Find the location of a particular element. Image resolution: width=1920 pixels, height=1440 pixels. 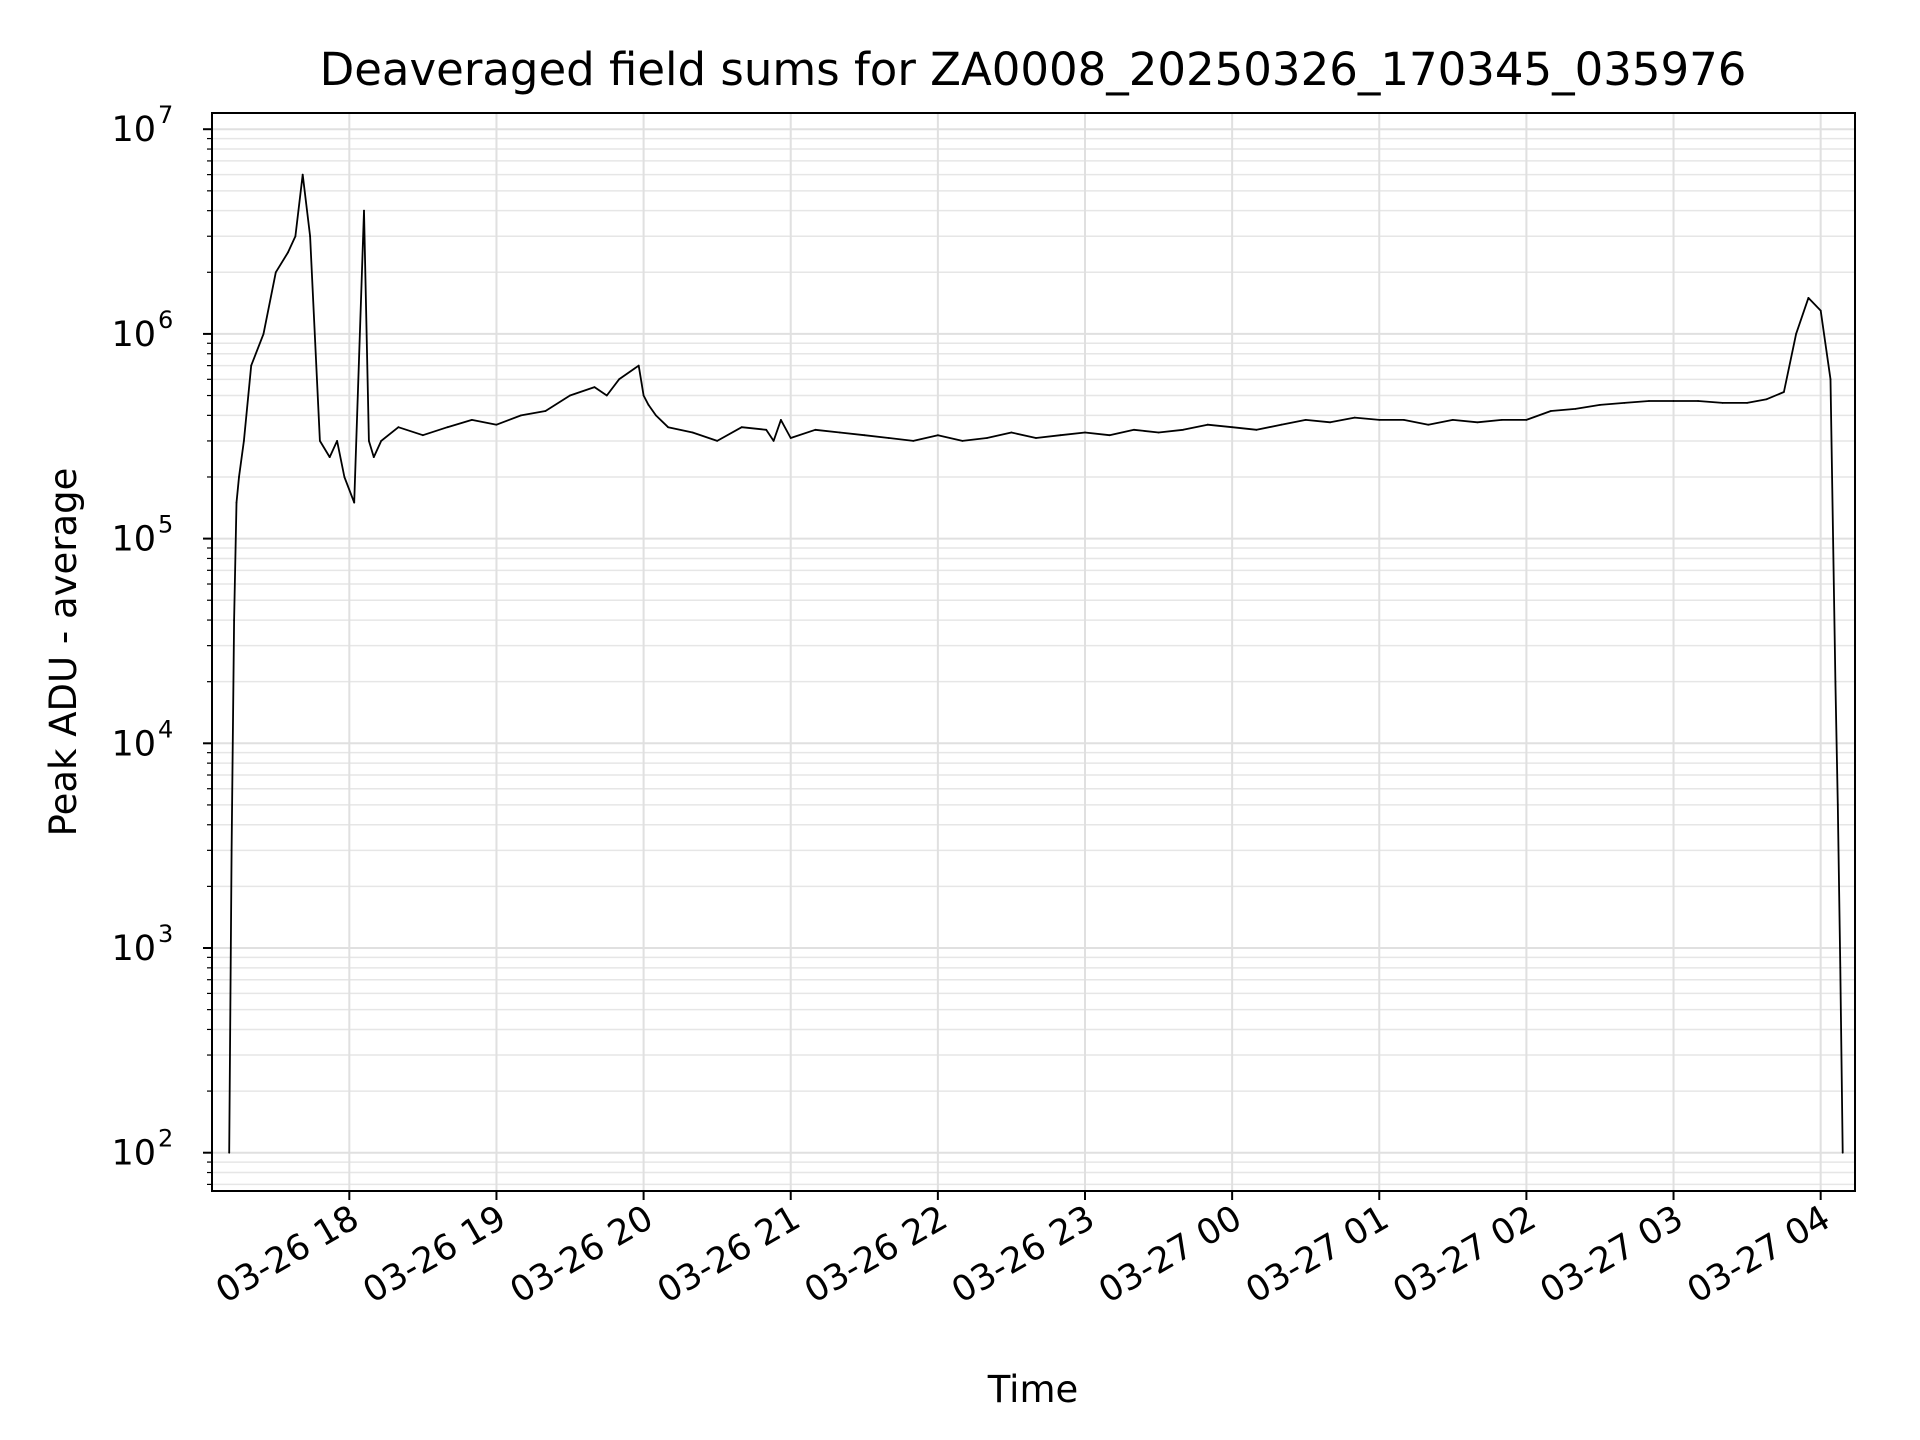

y-axis-label: Peak ADU - average is located at coordinates (63, 652).